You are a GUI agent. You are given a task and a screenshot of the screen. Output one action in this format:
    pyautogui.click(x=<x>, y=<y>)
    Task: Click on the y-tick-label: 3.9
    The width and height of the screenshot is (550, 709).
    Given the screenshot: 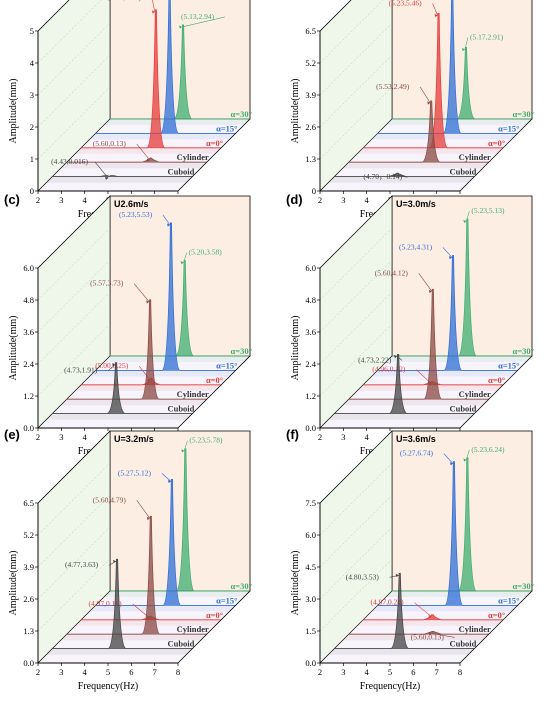 What is the action you would take?
    pyautogui.click(x=28, y=567)
    